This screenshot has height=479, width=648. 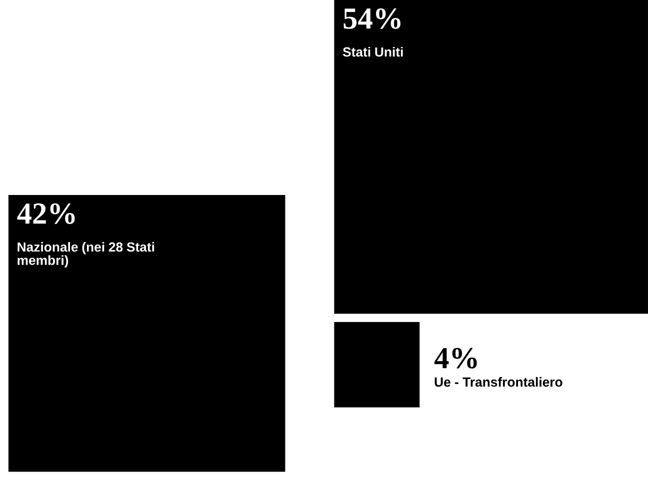 I want to click on data-label: 4%, so click(x=455, y=358).